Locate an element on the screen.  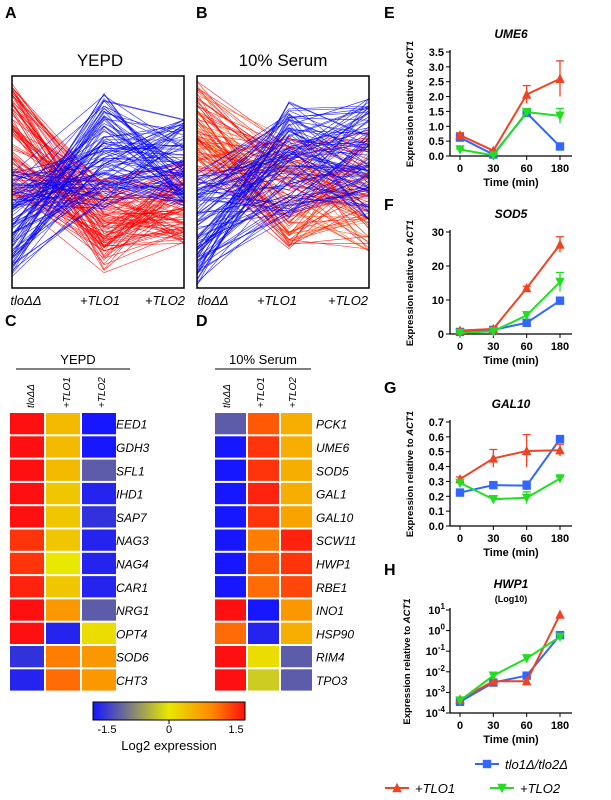
chart-title: HWP1 is located at coordinates (511, 584).